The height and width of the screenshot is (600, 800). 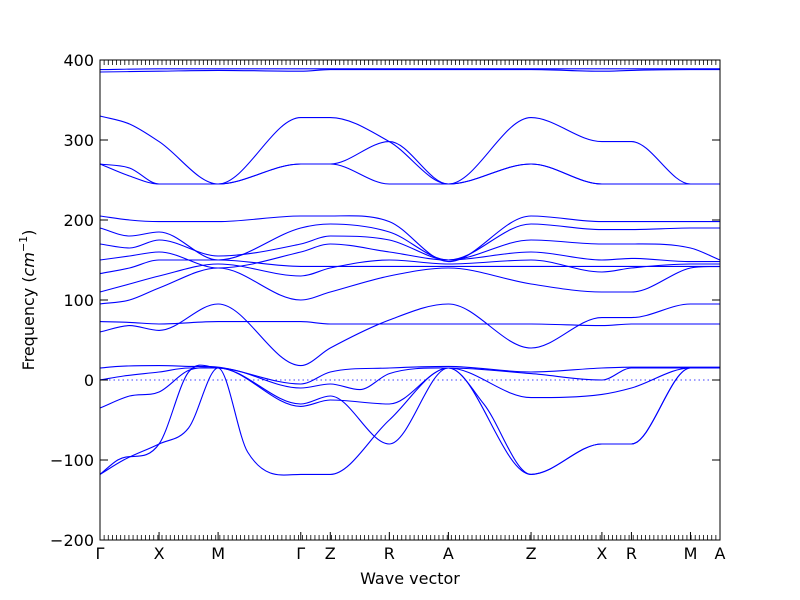 I want to click on y-tick-label: 300, so click(x=78, y=140).